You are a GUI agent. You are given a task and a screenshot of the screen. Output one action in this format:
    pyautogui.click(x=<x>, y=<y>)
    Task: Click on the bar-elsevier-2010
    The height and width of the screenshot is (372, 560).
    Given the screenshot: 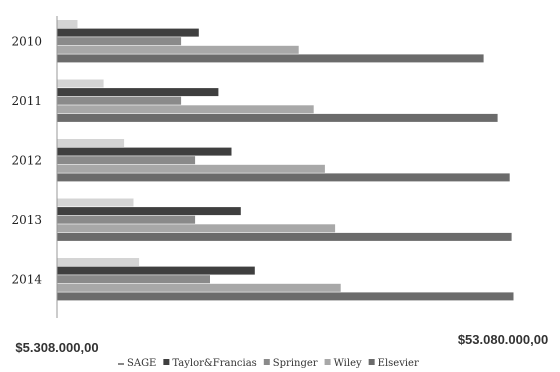 What is the action you would take?
    pyautogui.click(x=270, y=58)
    